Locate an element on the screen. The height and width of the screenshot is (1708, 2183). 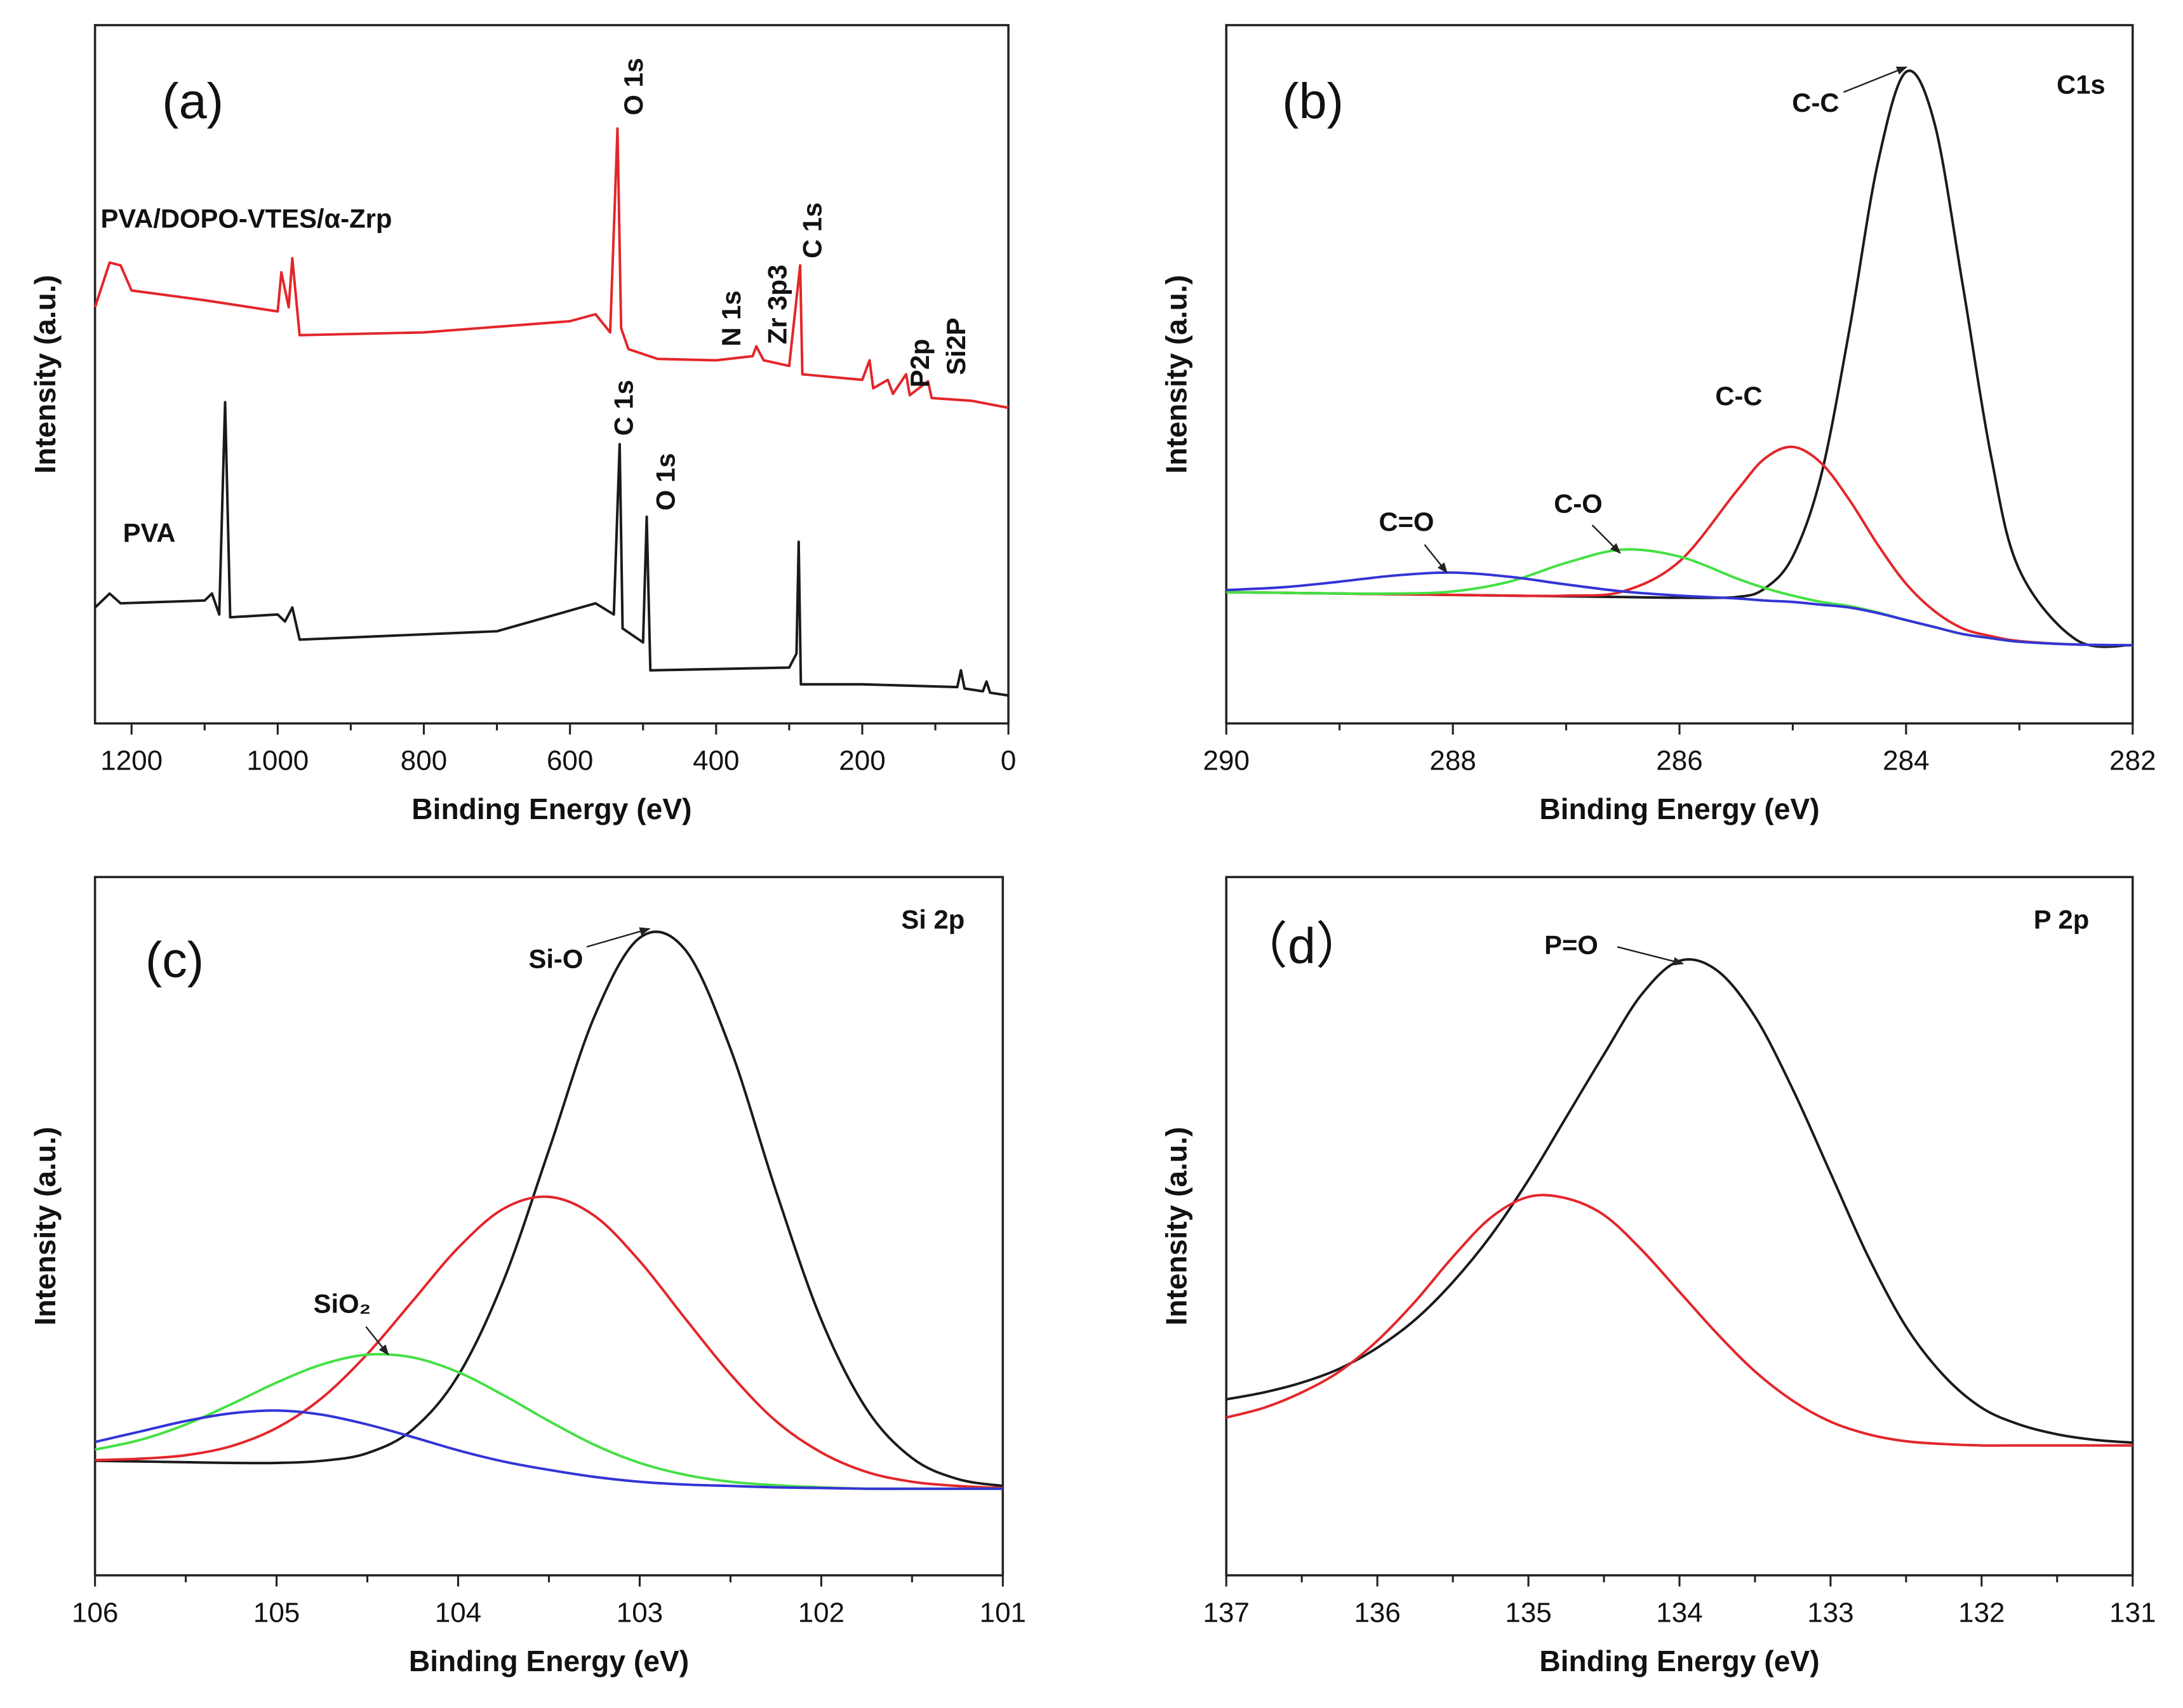
x-tick-label: 286 is located at coordinates (1679, 761).